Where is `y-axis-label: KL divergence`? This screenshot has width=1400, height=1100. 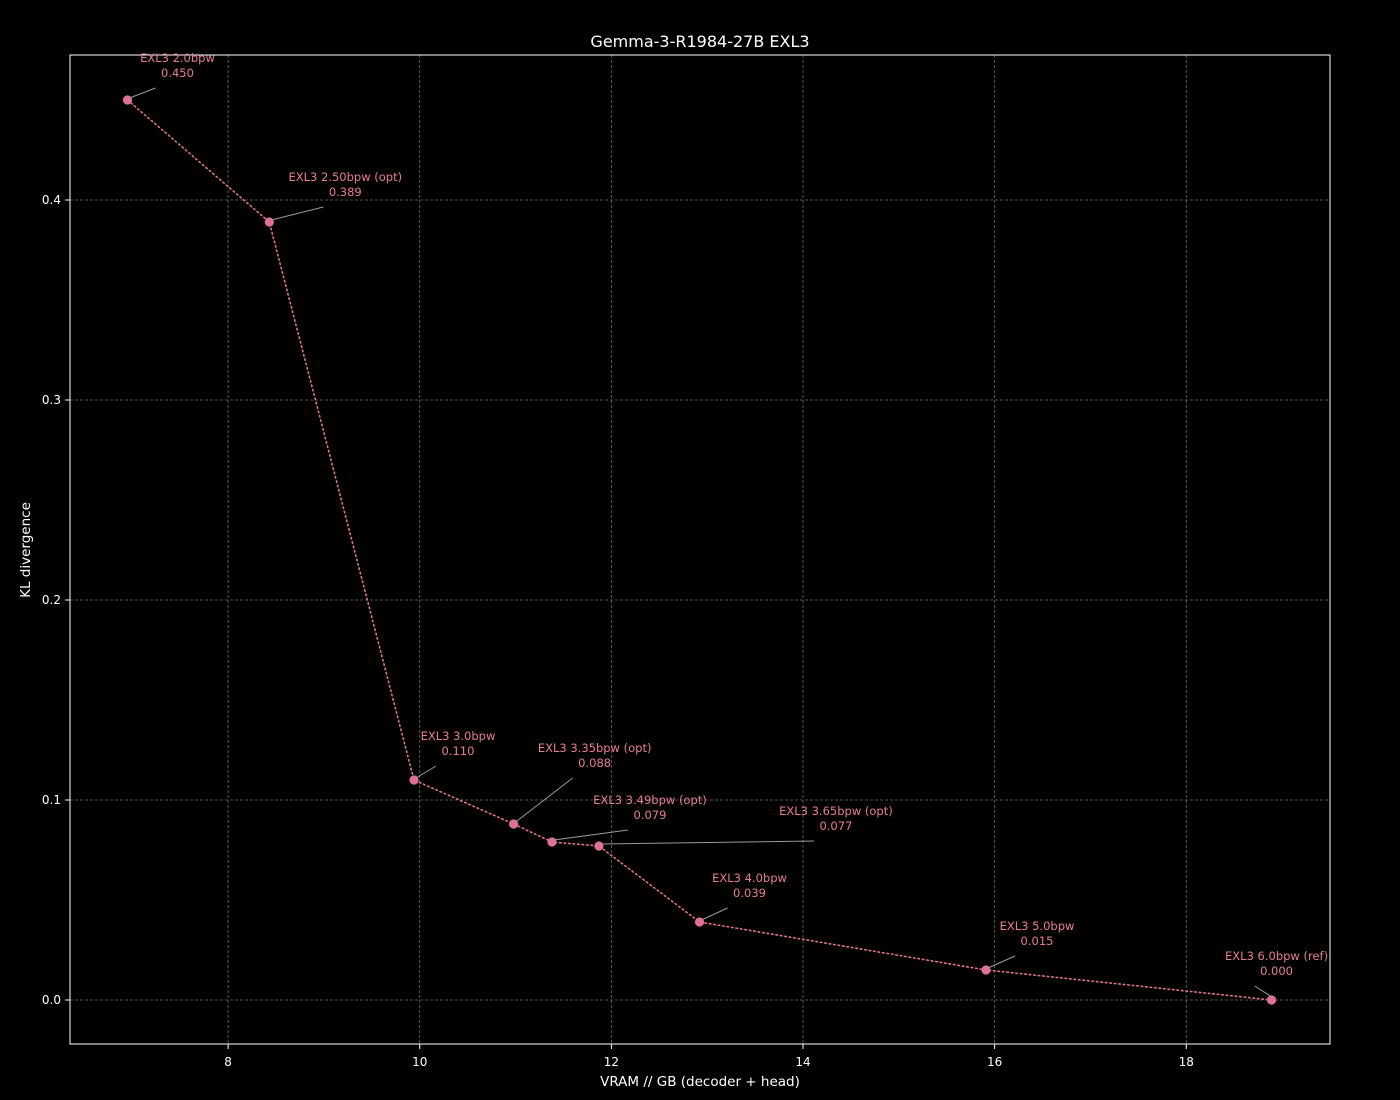 y-axis-label: KL divergence is located at coordinates (26, 550).